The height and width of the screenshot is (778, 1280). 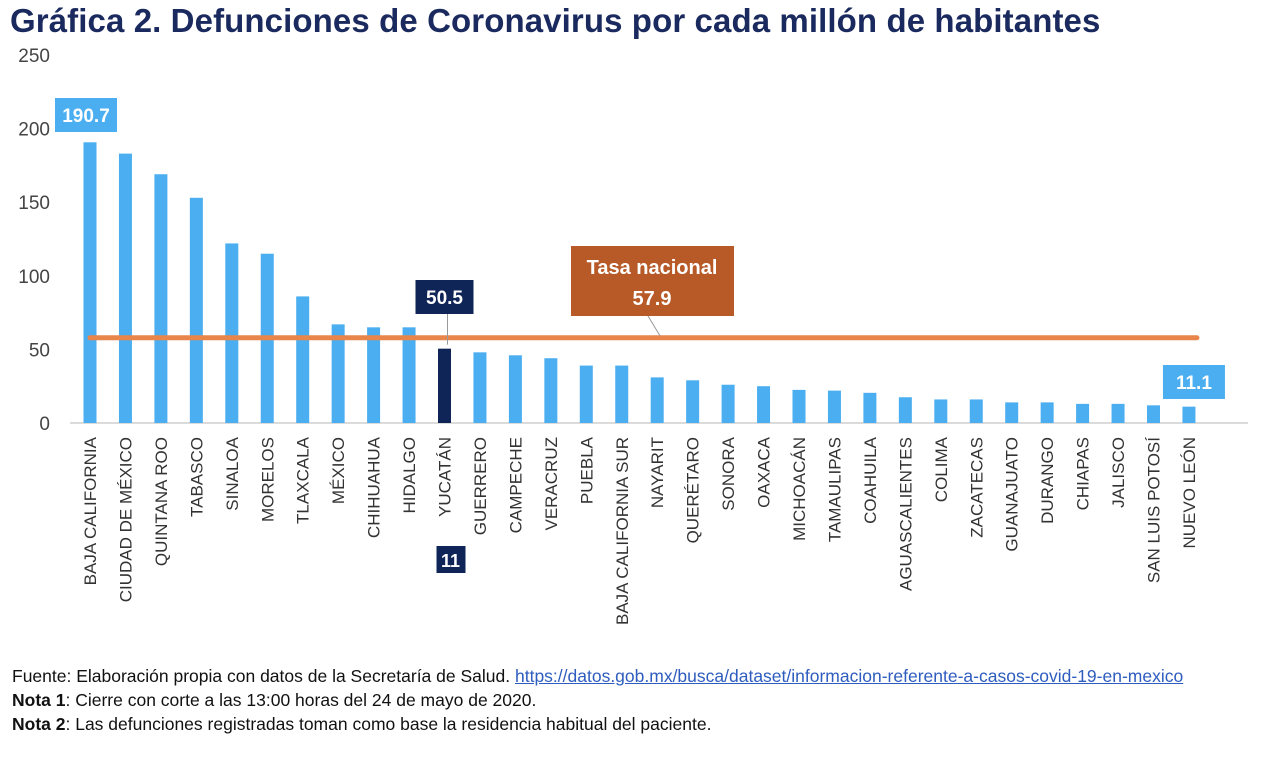 What do you see at coordinates (1189, 492) in the screenshot?
I see `x-tick-label: NUEVO LEÓN` at bounding box center [1189, 492].